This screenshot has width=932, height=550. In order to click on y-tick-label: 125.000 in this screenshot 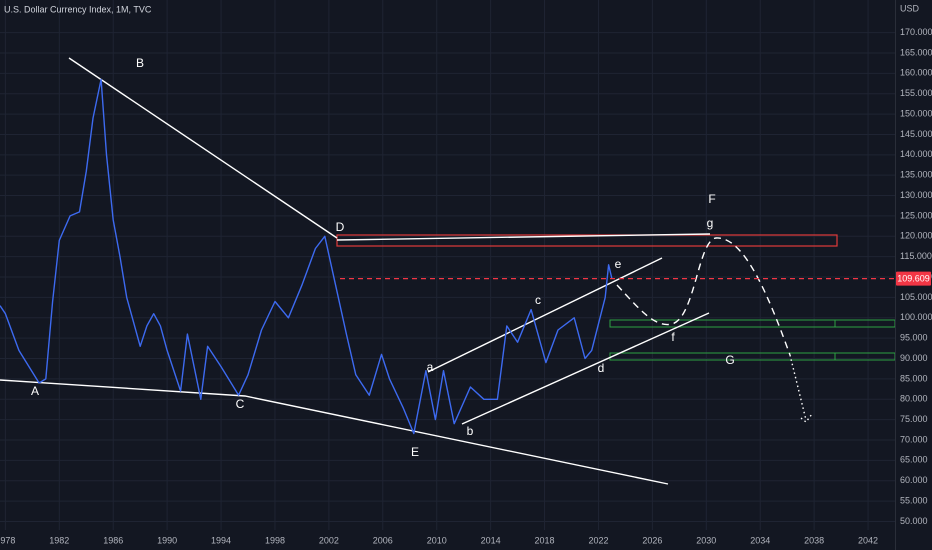, I will do `click(916, 215)`.